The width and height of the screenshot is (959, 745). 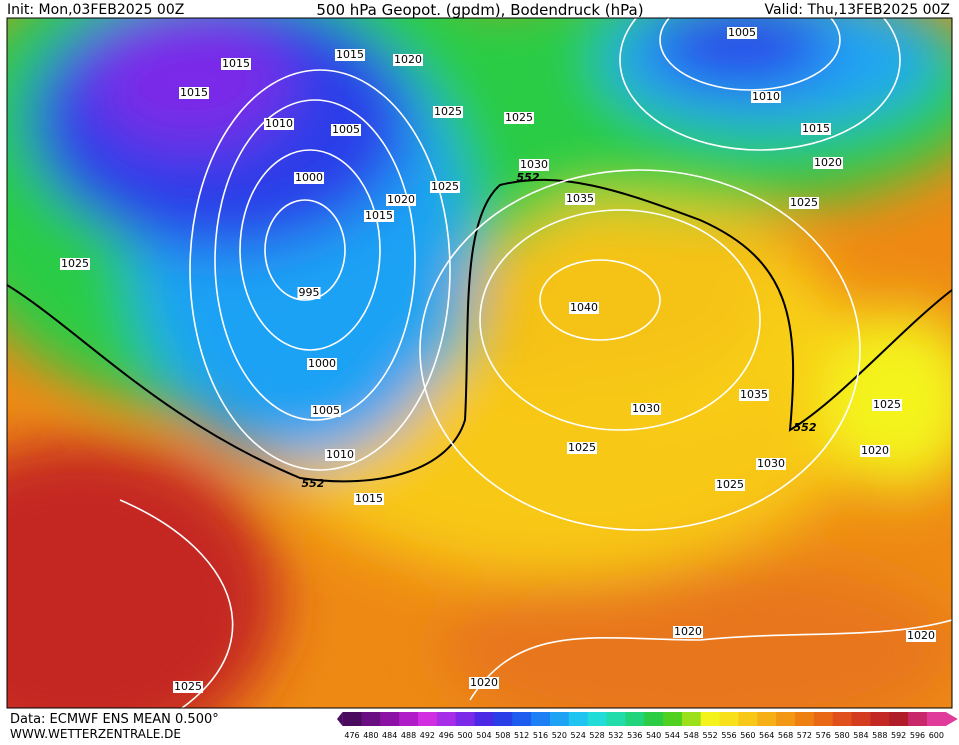 I want to click on colorbar-tick-label: 492, so click(x=427, y=735).